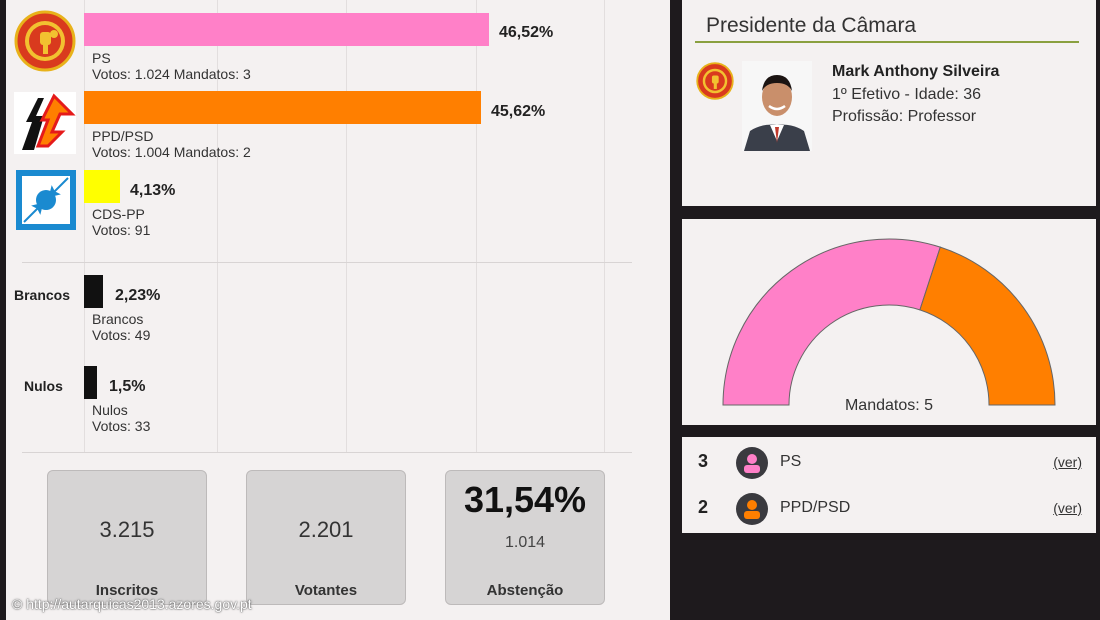  What do you see at coordinates (132, 604) in the screenshot?
I see `source-credit: © http://autarquicas2013.azores.gov.pt` at bounding box center [132, 604].